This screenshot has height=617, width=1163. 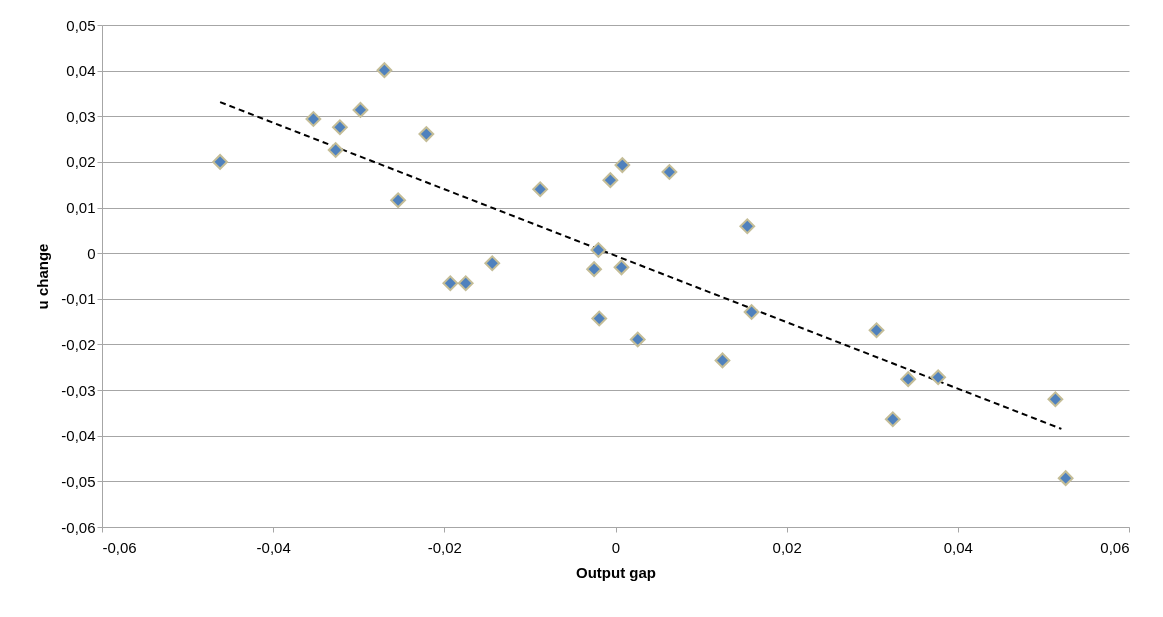 I want to click on y-tick-label: 0,01, so click(x=81, y=208).